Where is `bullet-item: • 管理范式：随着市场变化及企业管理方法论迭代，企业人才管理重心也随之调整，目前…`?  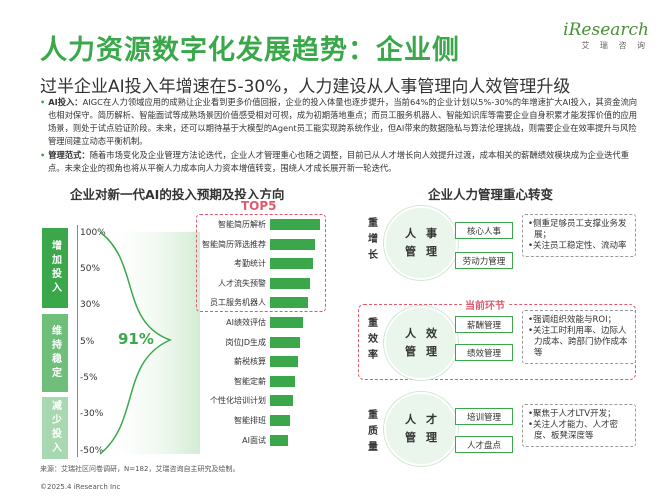
bullet-item: • 管理范式：随着市场变化及企业管理方法论迭代，企业人才管理重心也随之调整，目前… is located at coordinates (340, 162).